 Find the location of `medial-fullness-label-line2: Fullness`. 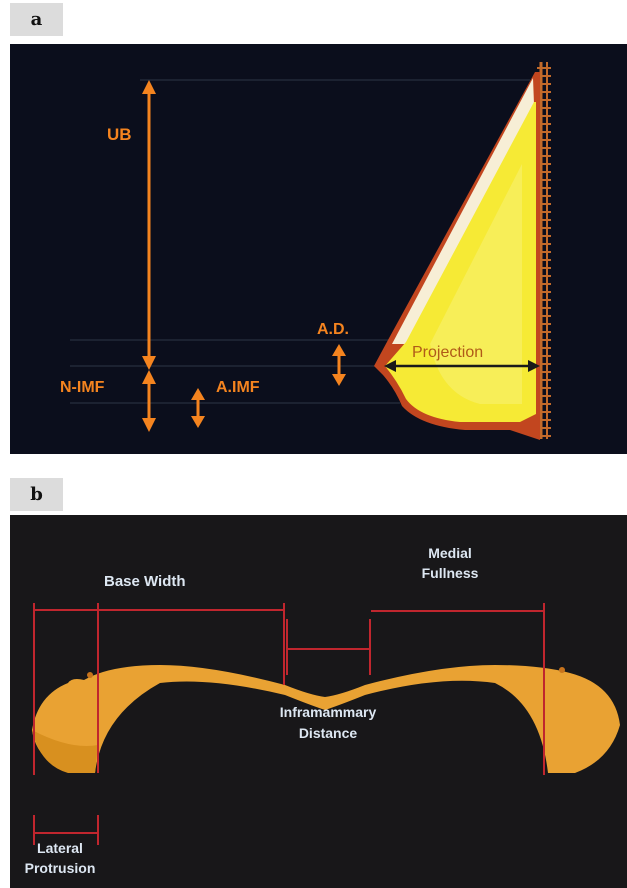

medial-fullness-label-line2: Fullness is located at coordinates (450, 573).